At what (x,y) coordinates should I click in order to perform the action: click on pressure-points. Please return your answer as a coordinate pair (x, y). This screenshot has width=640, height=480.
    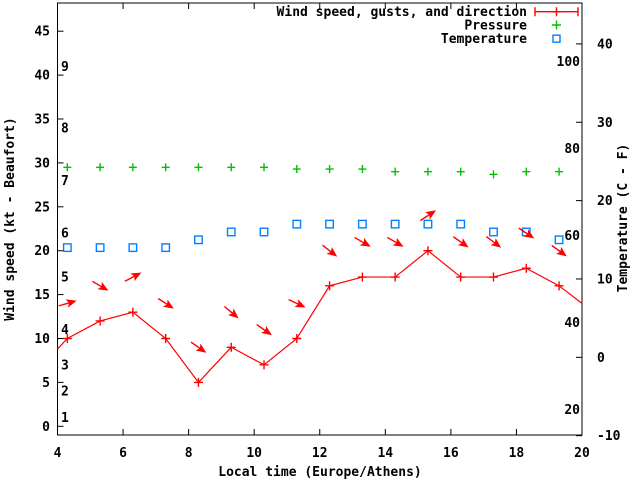
    Looking at the image, I should click on (313, 171).